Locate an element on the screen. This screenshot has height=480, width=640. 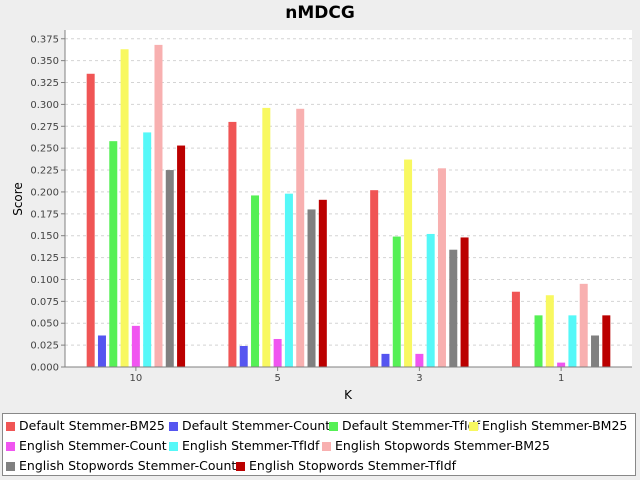
legend-item: Default Stemmer-BM25 is located at coordinates (85, 426).